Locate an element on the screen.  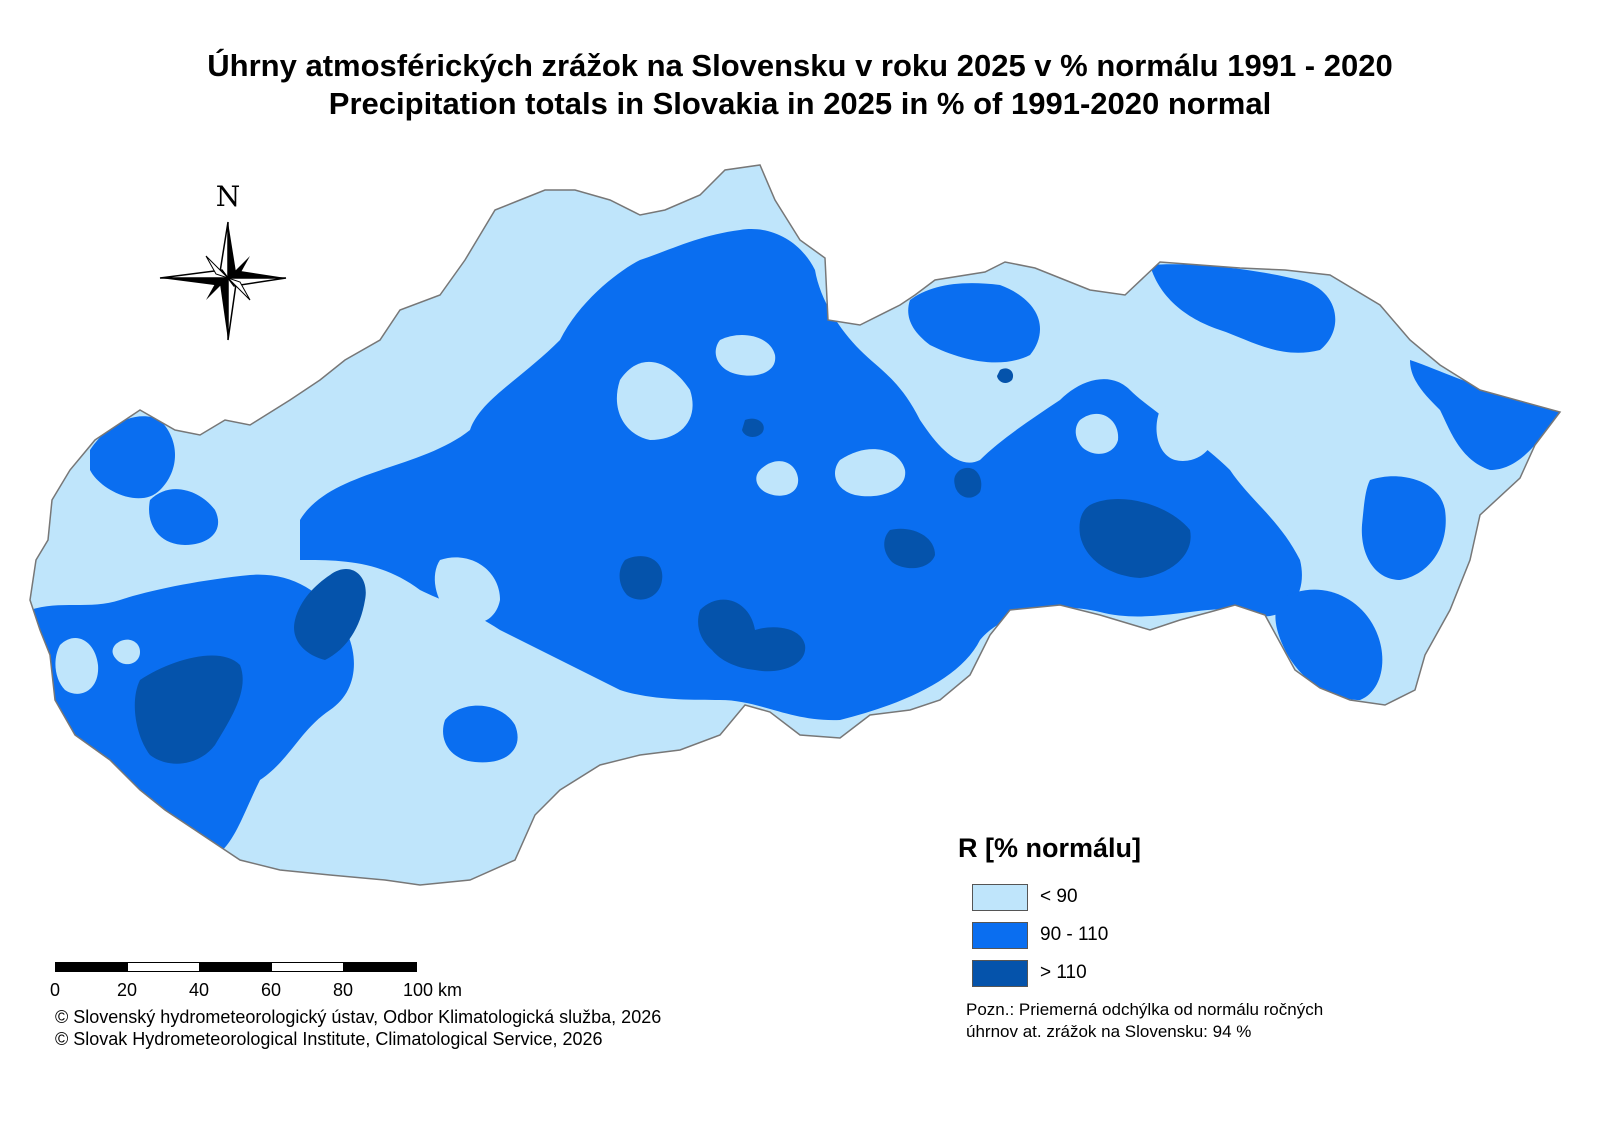
zone-normal-east-edge is located at coordinates (1485, 415).